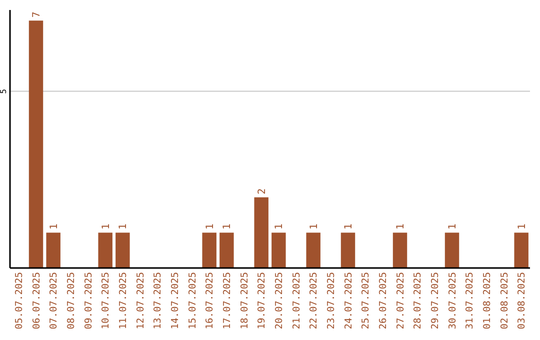 The image size is (540, 340). Describe the element at coordinates (106, 301) in the screenshot. I see `x-tick-label: 10.07.2025` at that location.